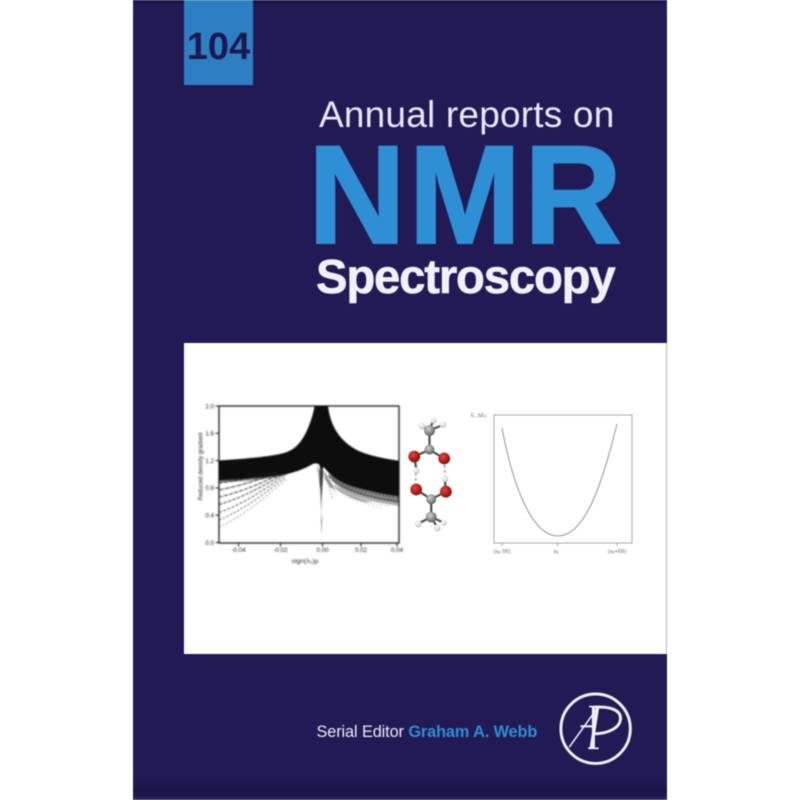 The width and height of the screenshot is (800, 800). Describe the element at coordinates (202, 466) in the screenshot. I see `svg-text: Reduced density gradient` at that location.